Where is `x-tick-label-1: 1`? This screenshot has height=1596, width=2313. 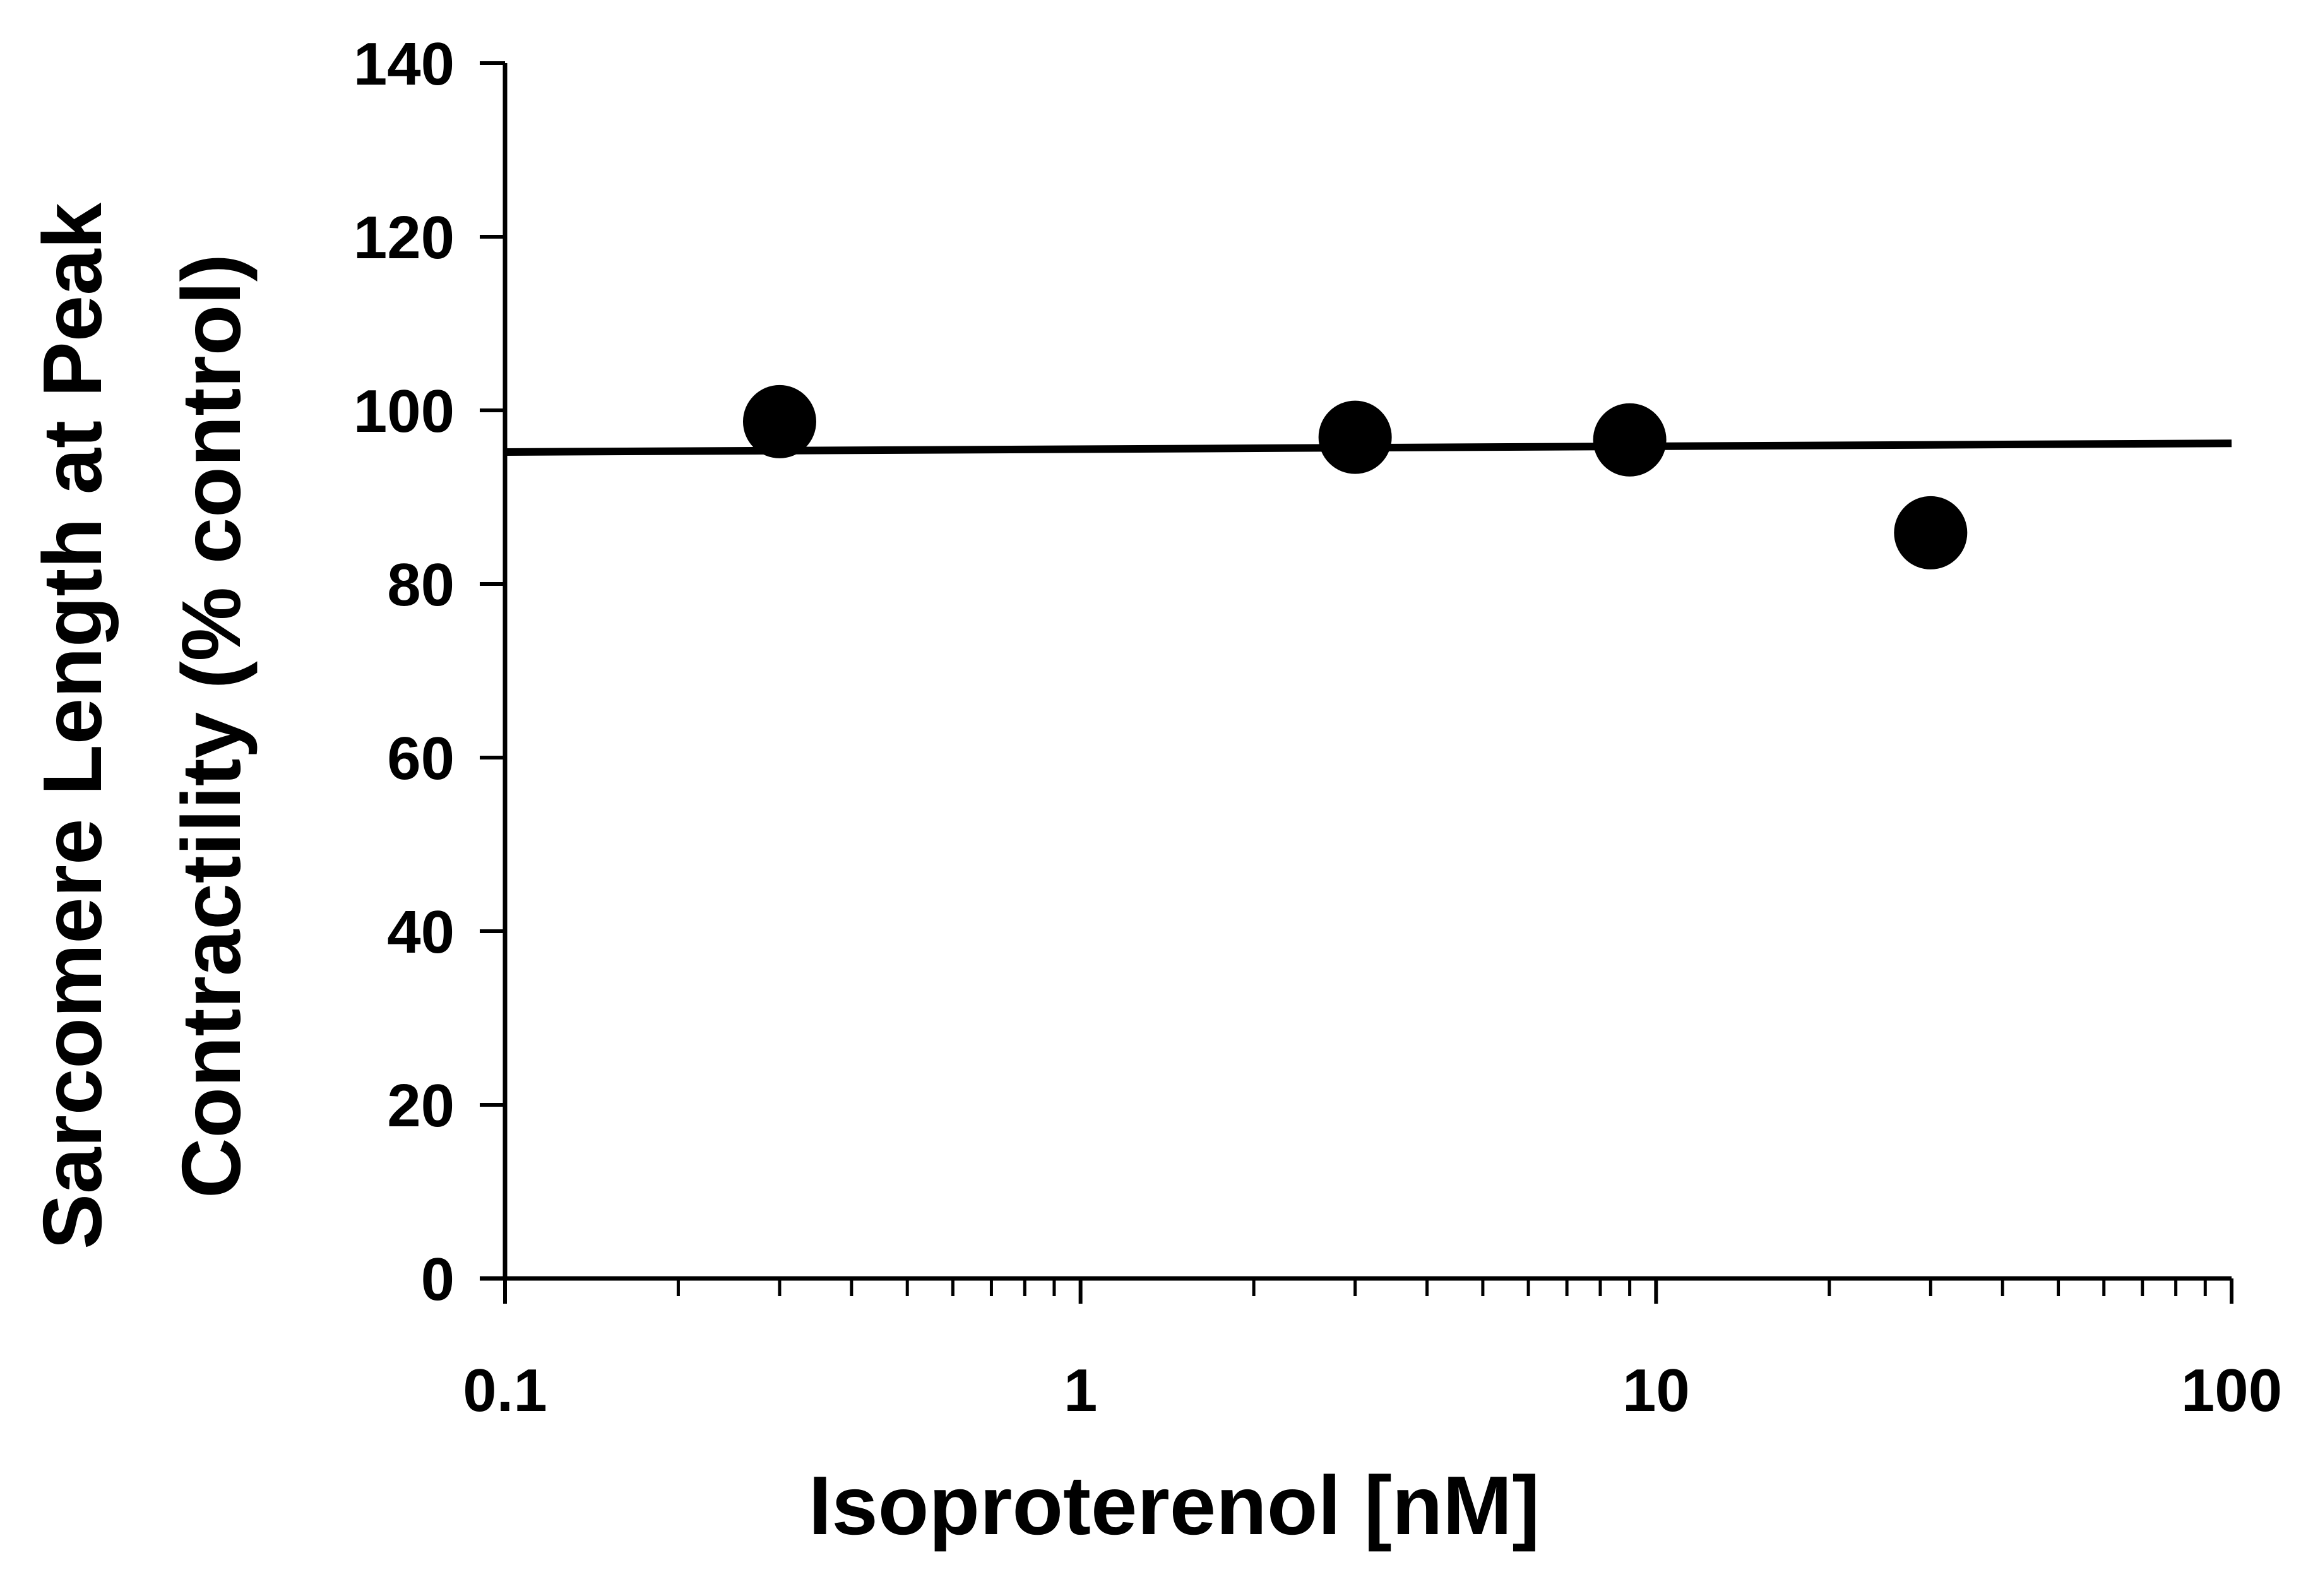
x-tick-label-1: 1 is located at coordinates (1080, 1390).